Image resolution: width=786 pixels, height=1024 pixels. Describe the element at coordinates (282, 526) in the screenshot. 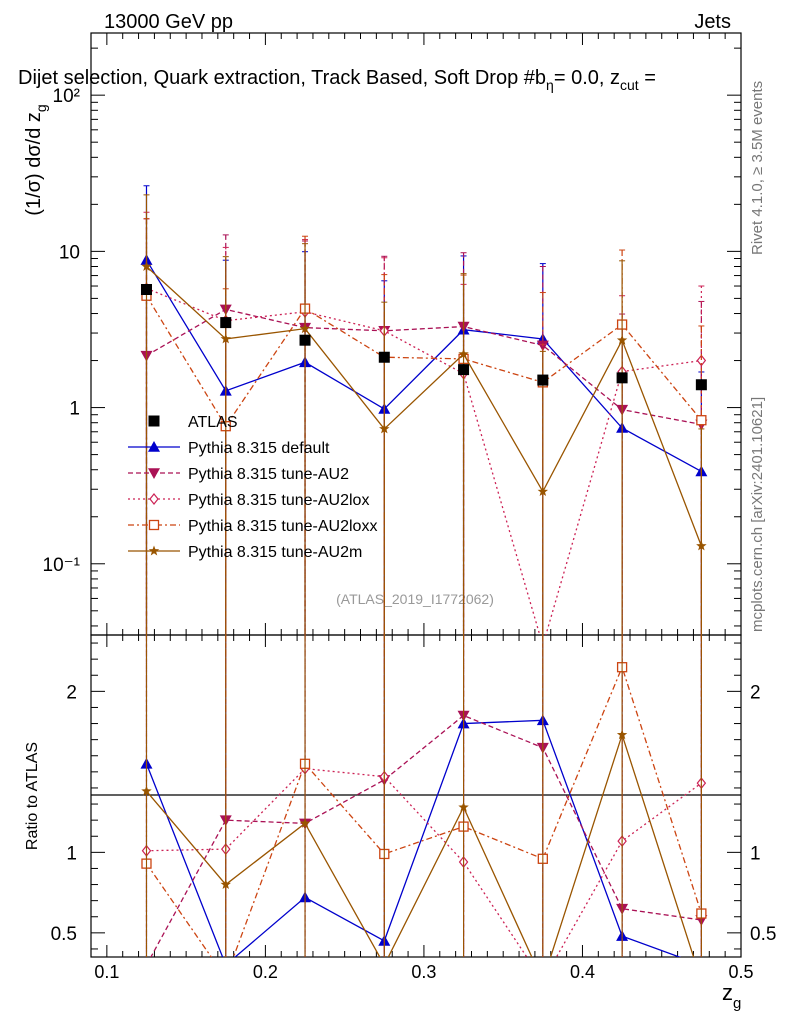

I see `legend-label-3: Pythia 8.315 tune-AU2loxx` at that location.